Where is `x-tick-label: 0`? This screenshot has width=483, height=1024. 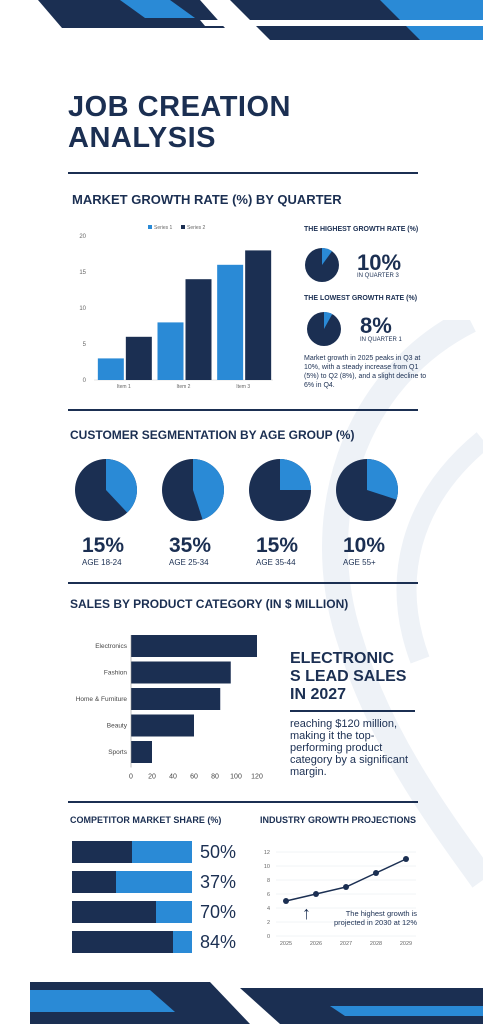 x-tick-label: 0 is located at coordinates (131, 777).